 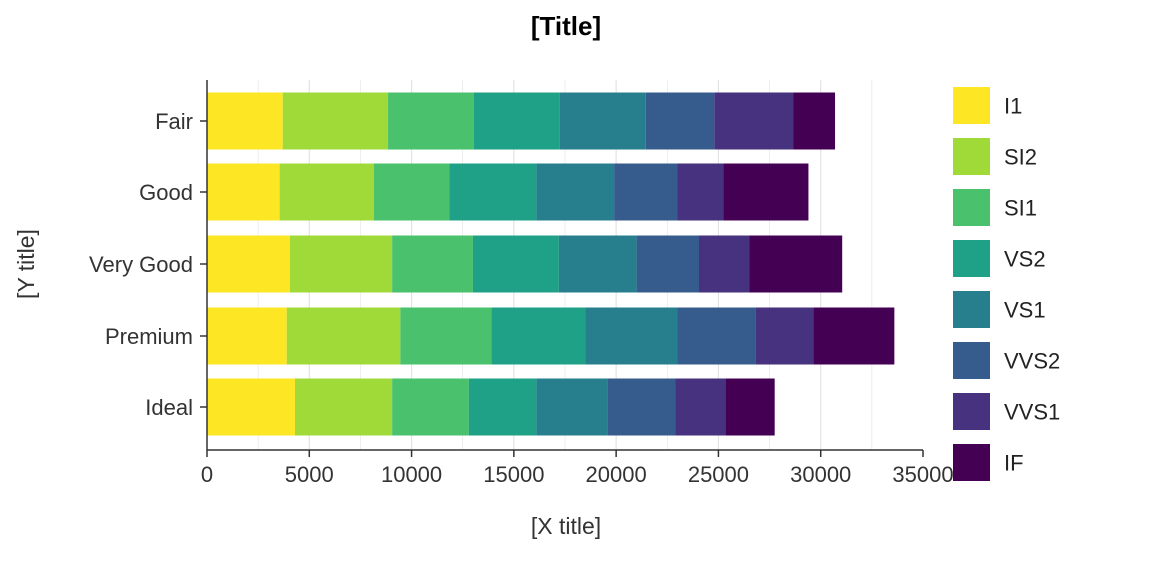 I want to click on chart-title: [Title], so click(x=566, y=26).